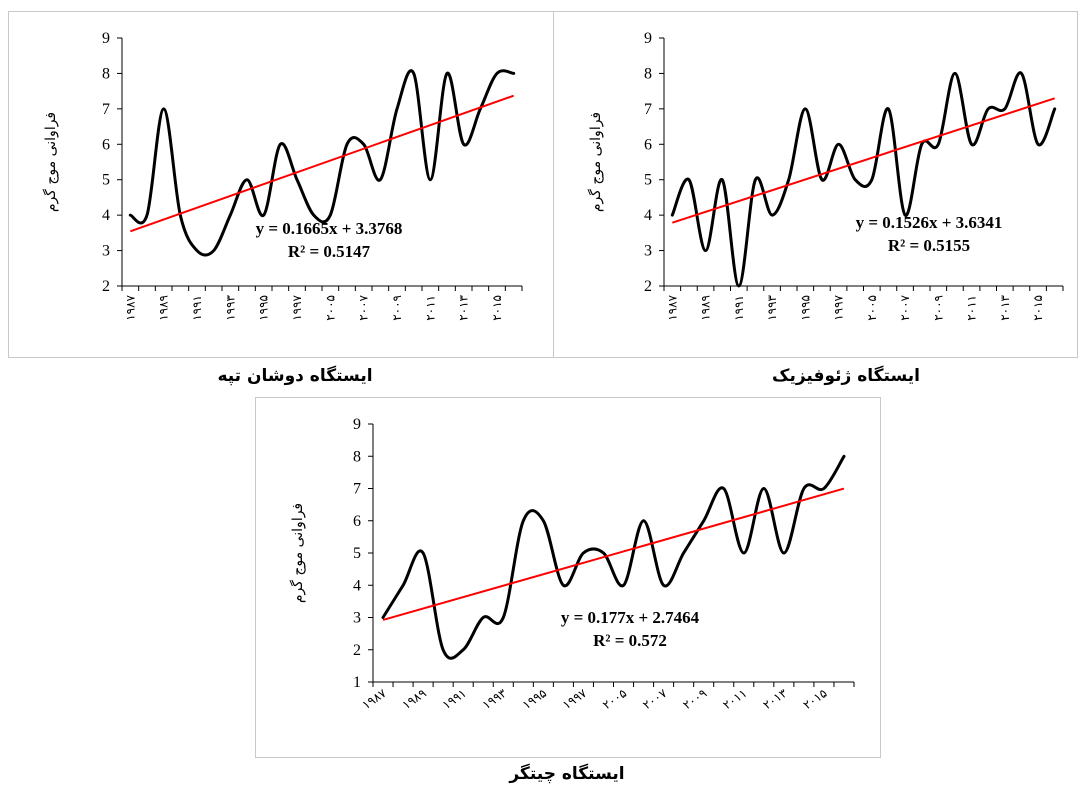 This screenshot has width=1083, height=791. What do you see at coordinates (630, 617) in the screenshot?
I see `trend-equation: y = 0.177x + 2.7464` at bounding box center [630, 617].